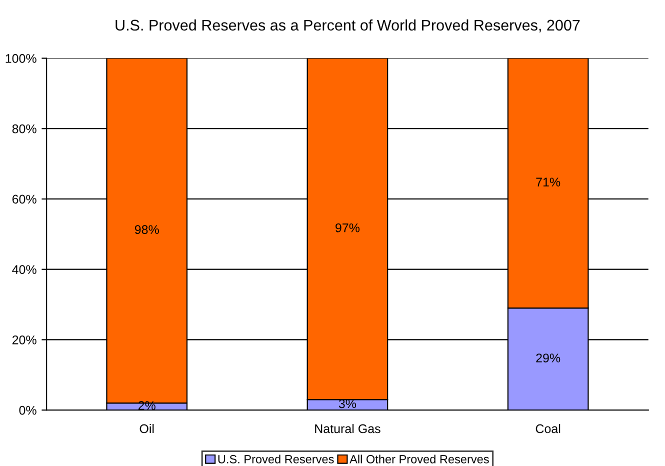  What do you see at coordinates (348, 25) in the screenshot?
I see `chart-title: U.S. Proved Reserves as a Percent of World Proved Reserves, 2007` at bounding box center [348, 25].